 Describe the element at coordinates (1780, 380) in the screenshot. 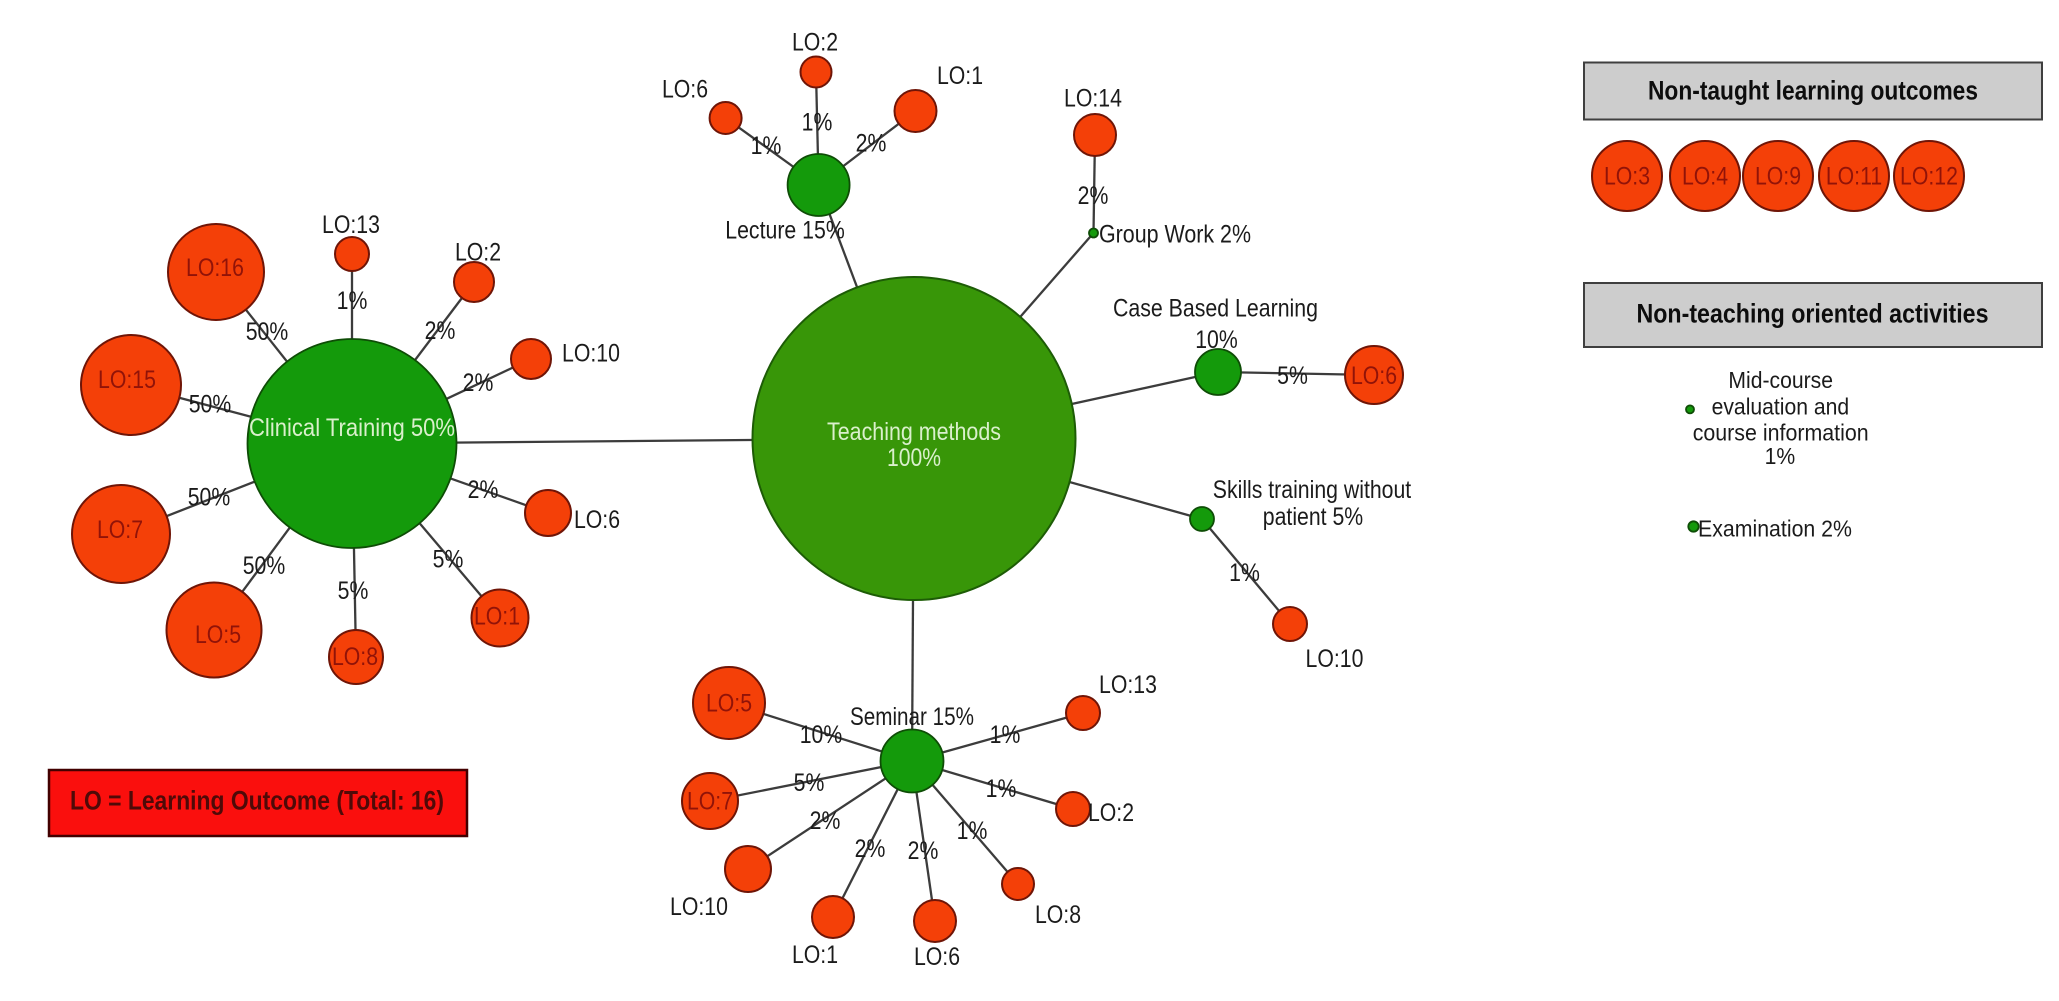

I see `svg-text: Mid-course` at that location.